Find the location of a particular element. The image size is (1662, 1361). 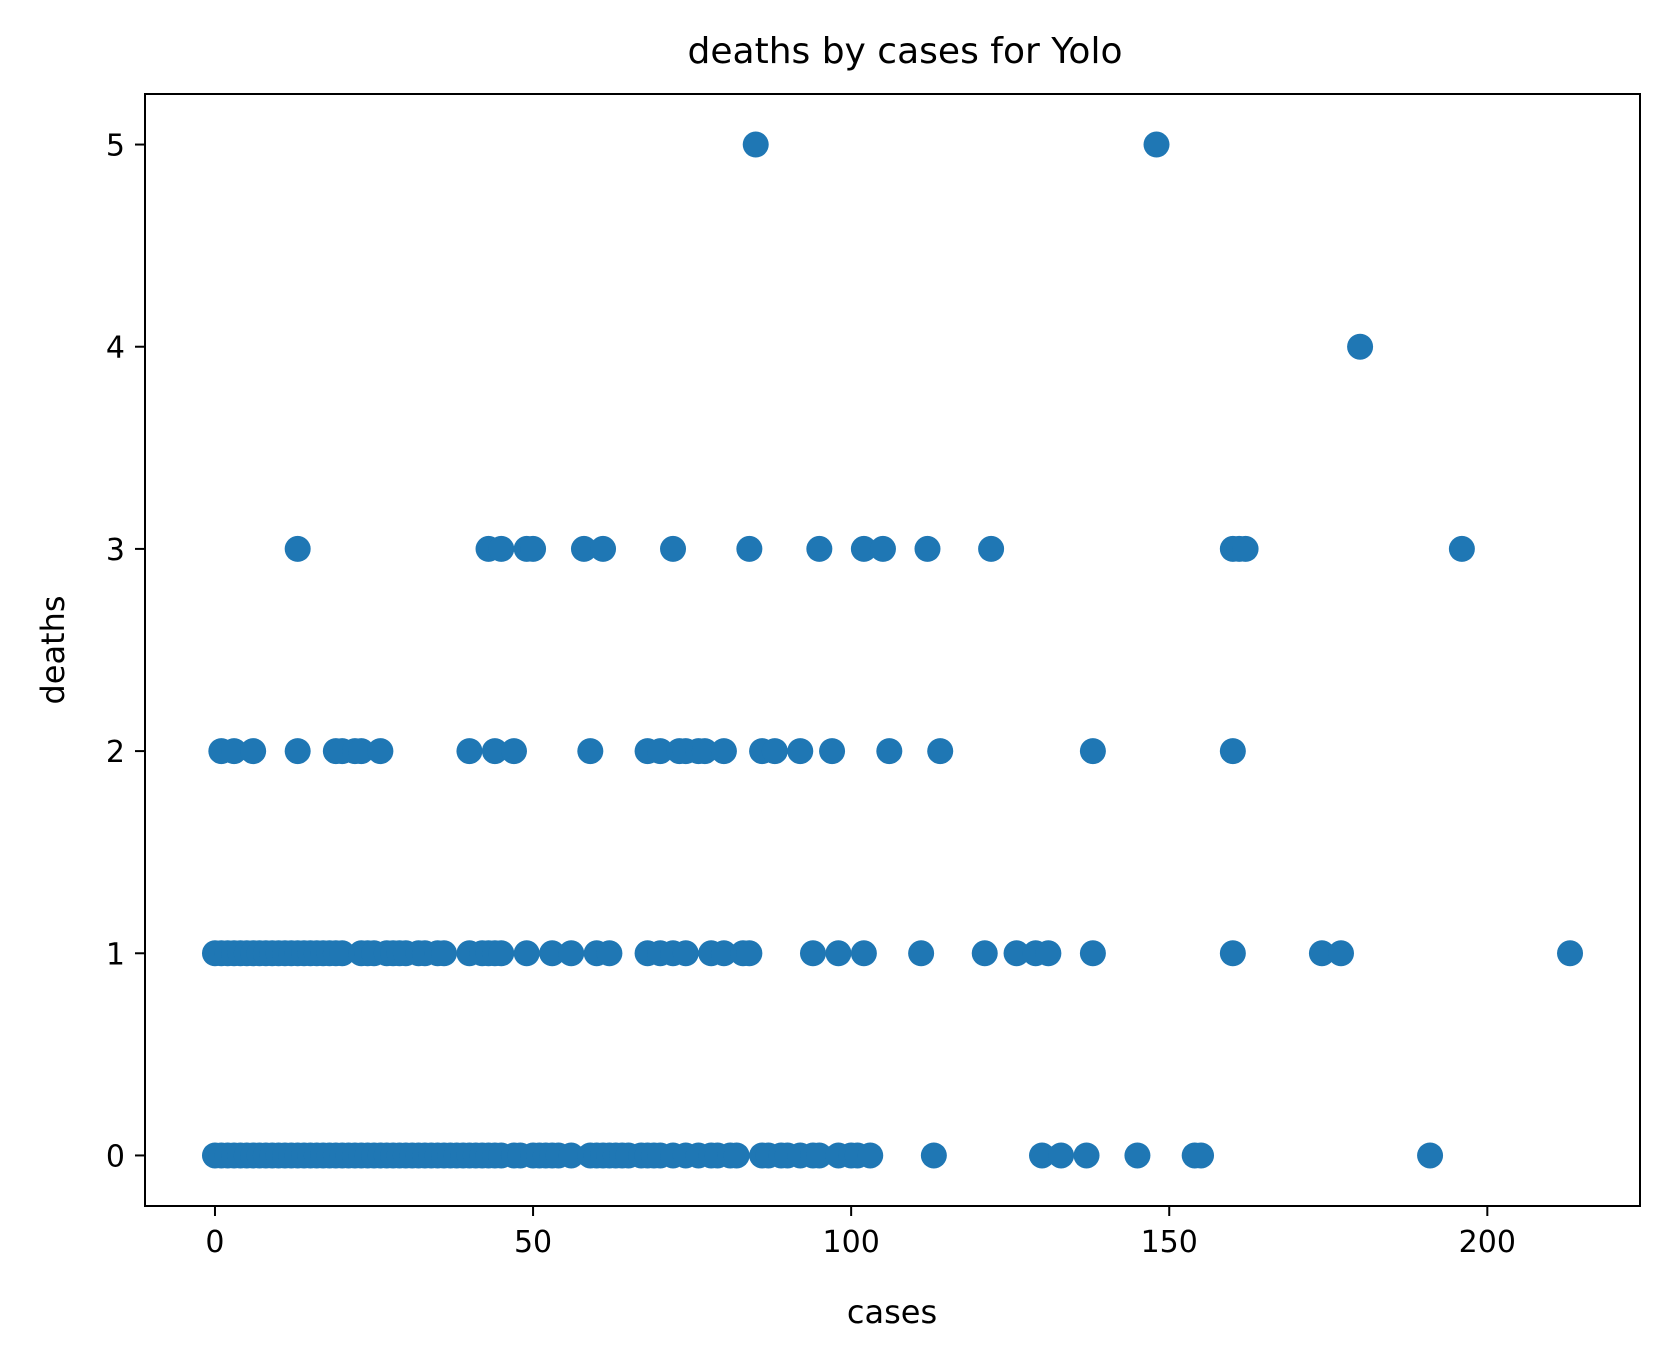

x-tick-label: 150 is located at coordinates (1169, 1242).